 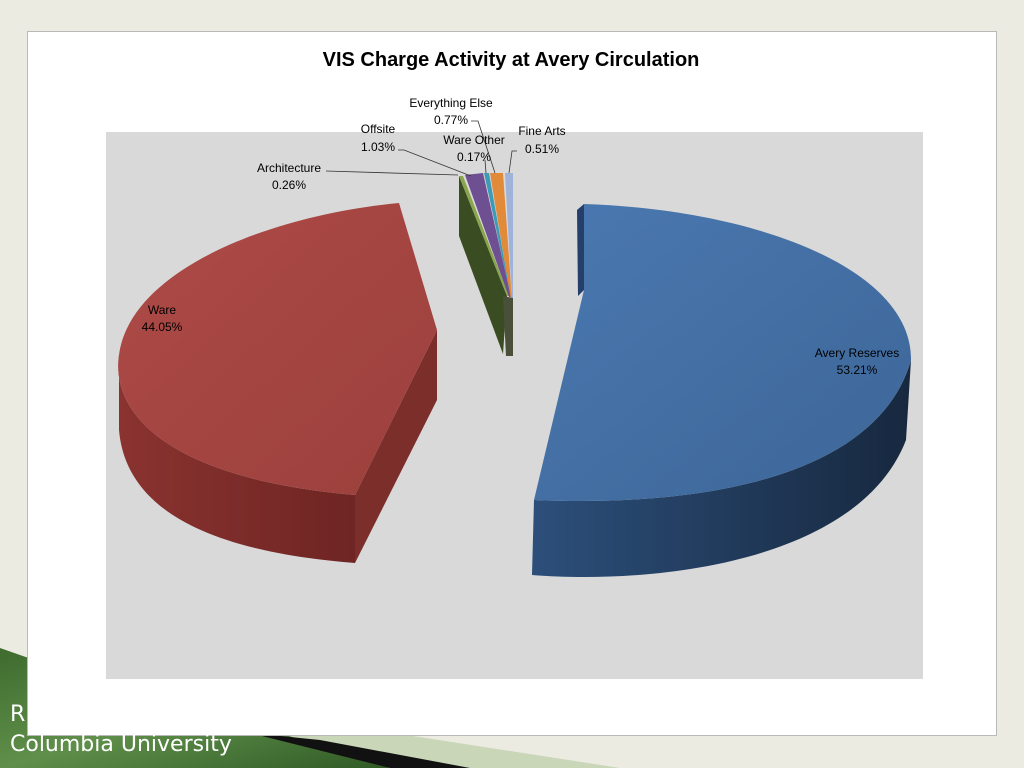 I want to click on label-ware-other: Ware Other, so click(x=474, y=140).